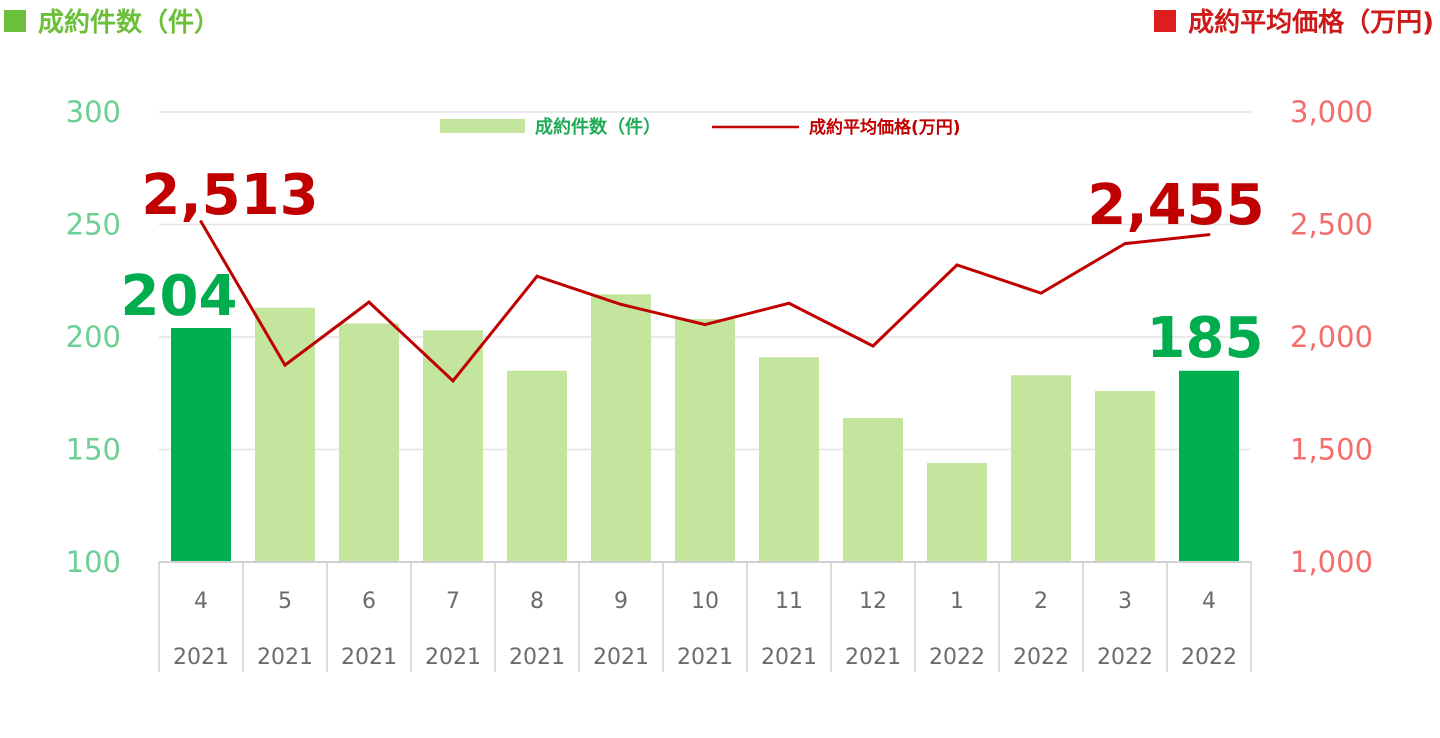 The image size is (1440, 738). What do you see at coordinates (1175, 205) in the screenshot?
I see `price-data-label-last: 2,455` at bounding box center [1175, 205].